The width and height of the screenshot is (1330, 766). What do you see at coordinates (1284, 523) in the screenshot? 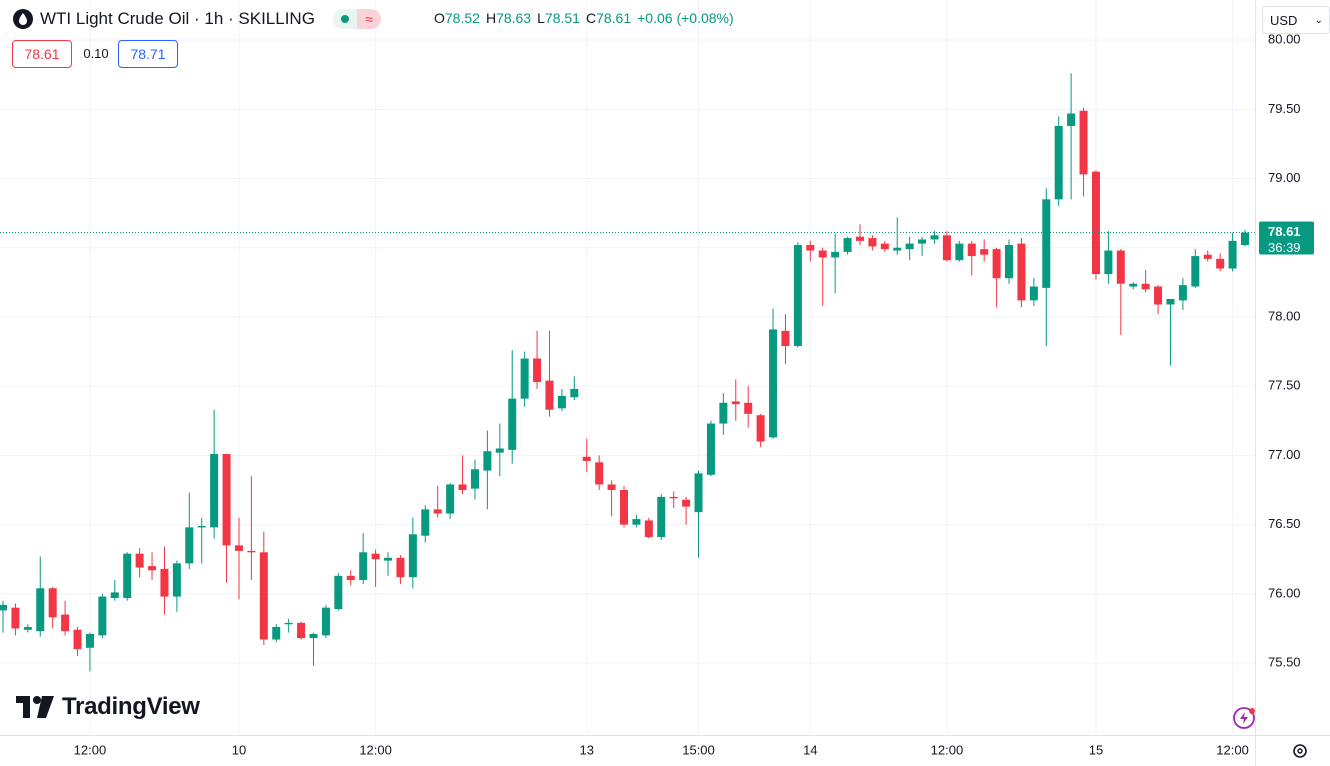
I see `y-tick-label: 76.50` at bounding box center [1284, 523].